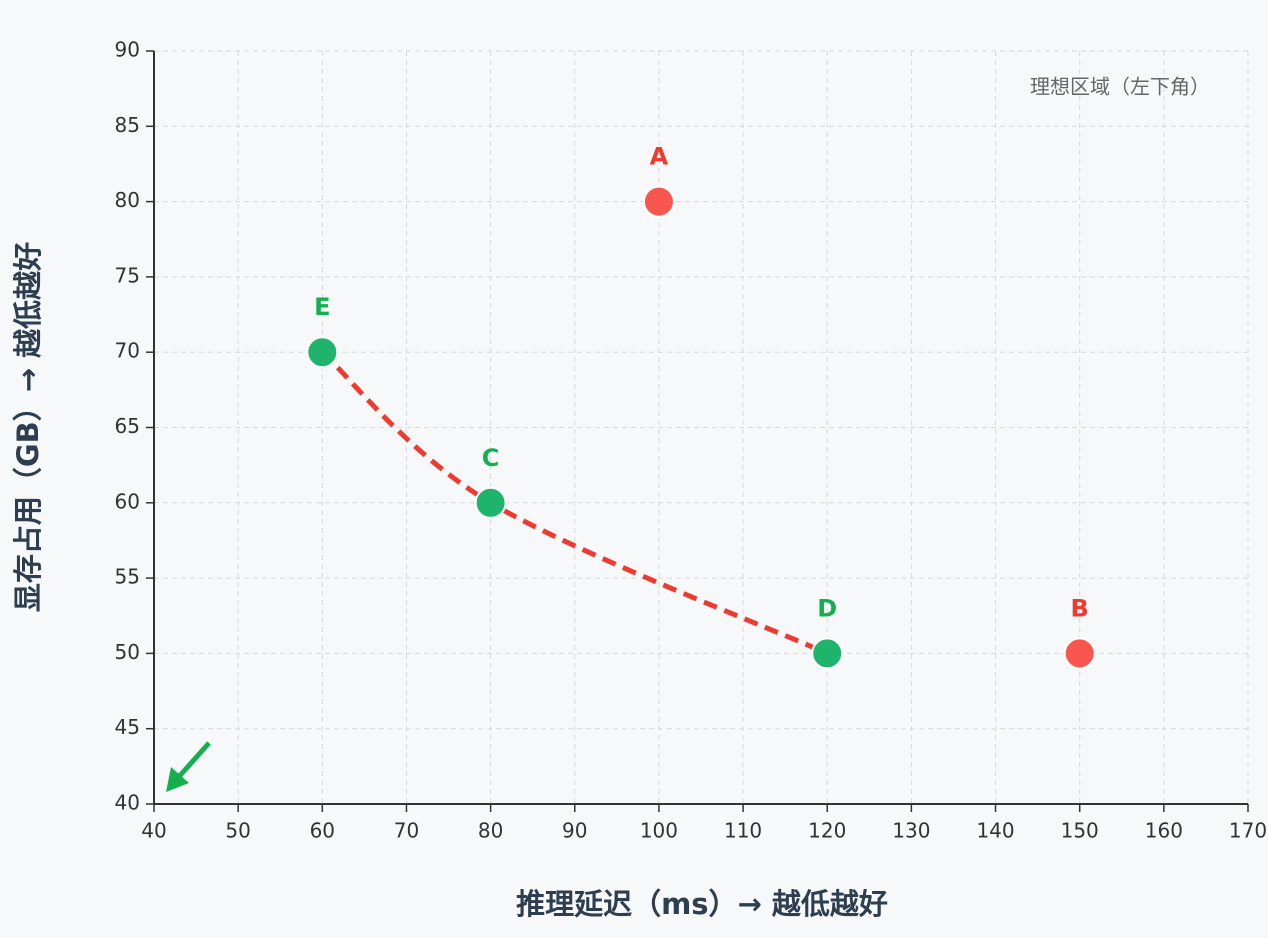  What do you see at coordinates (911, 831) in the screenshot?
I see `x-tick-label: 130` at bounding box center [911, 831].